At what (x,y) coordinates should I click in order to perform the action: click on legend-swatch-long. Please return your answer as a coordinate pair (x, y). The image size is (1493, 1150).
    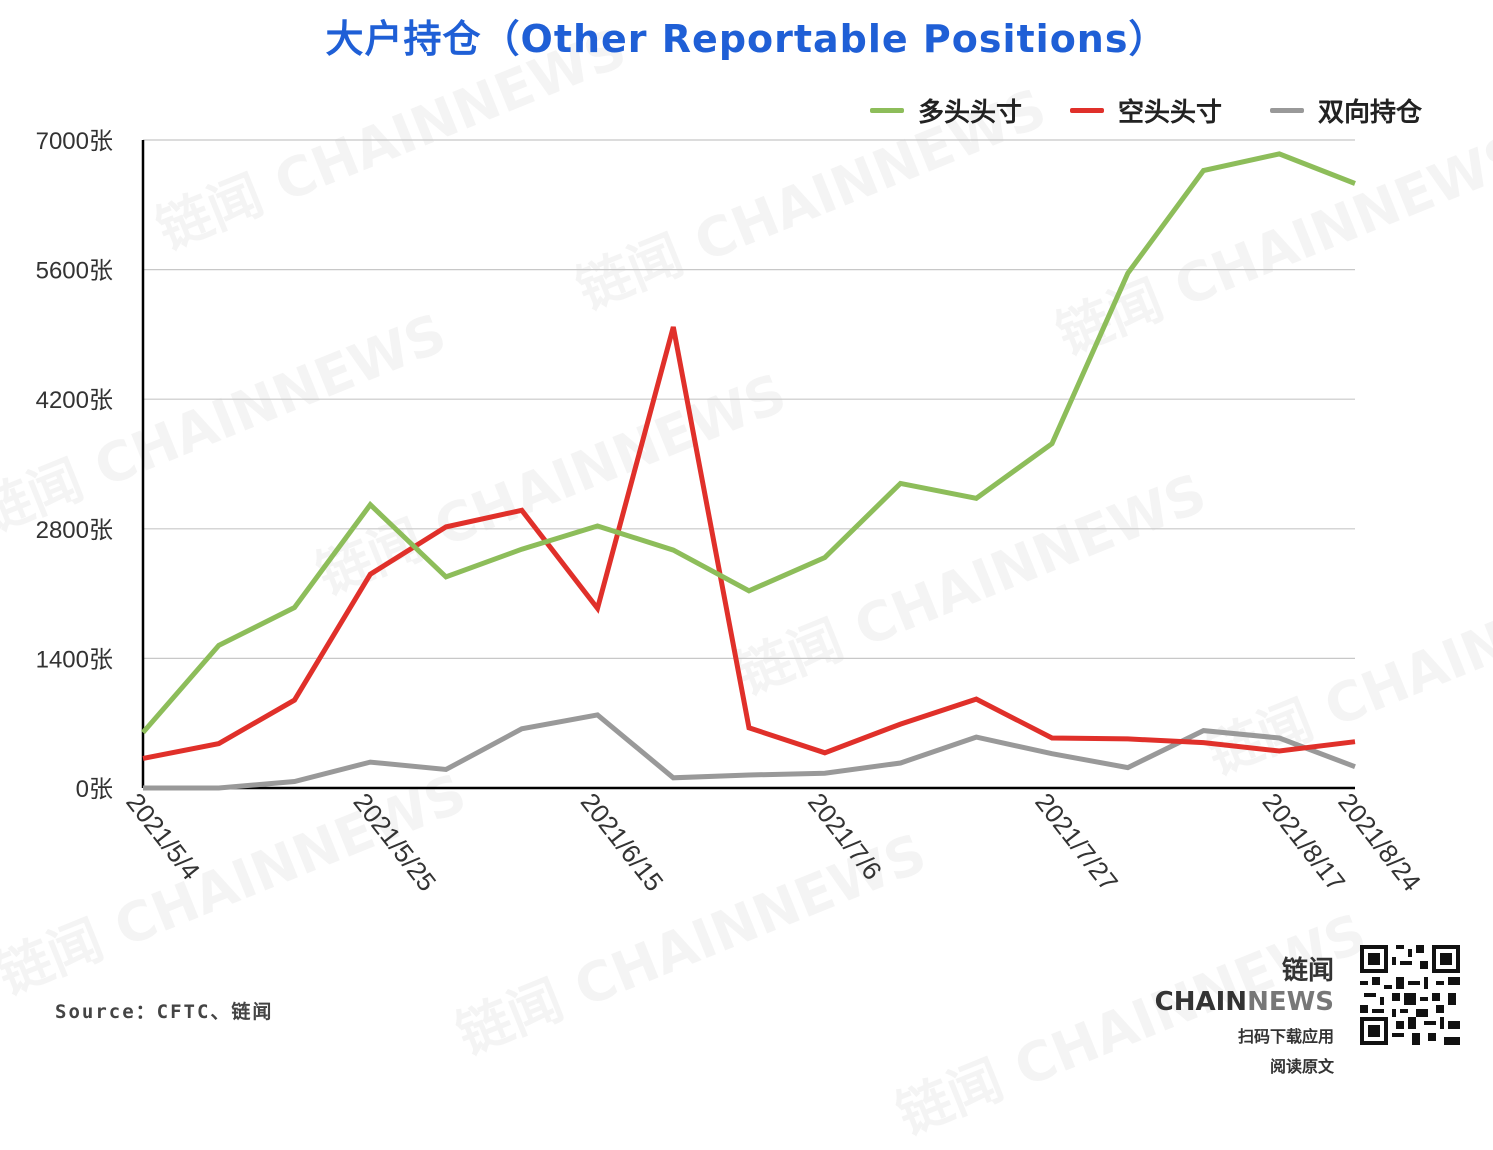
    Looking at the image, I should click on (887, 110).